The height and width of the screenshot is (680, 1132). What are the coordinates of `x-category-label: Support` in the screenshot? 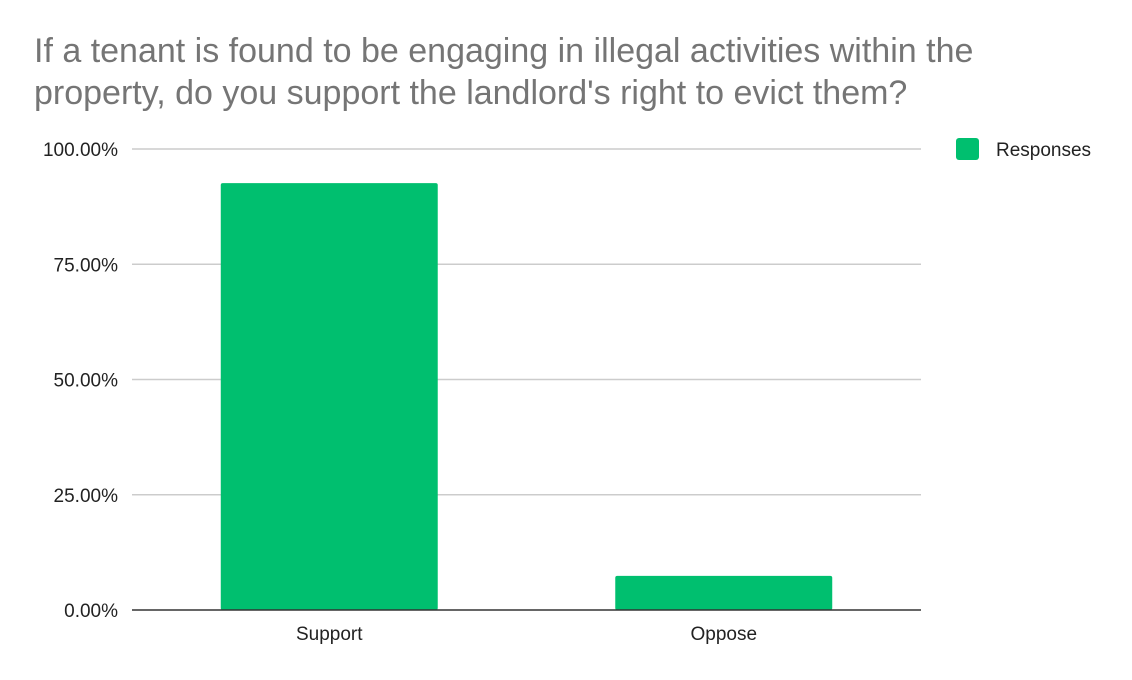 It's located at (329, 634).